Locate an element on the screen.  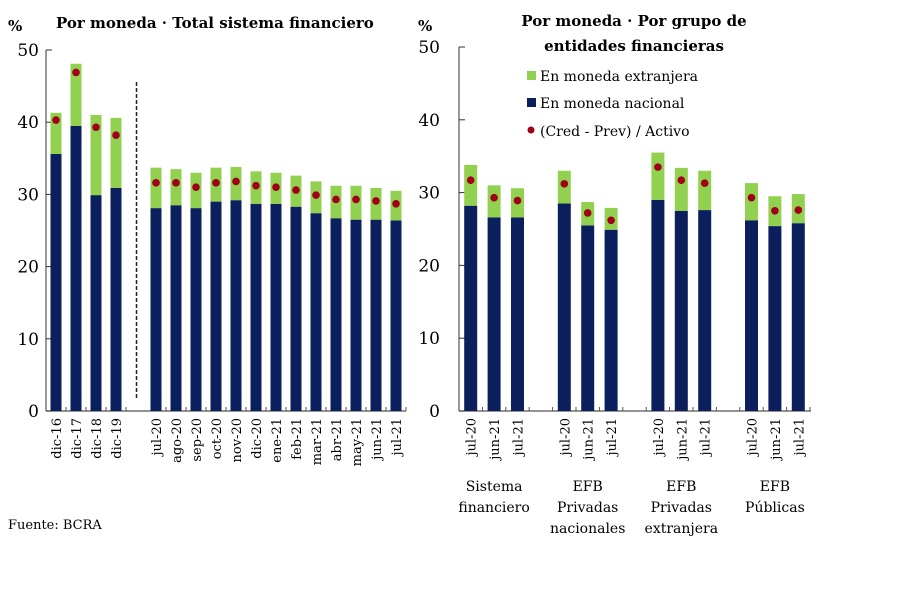
left-x-tick-label: dic-16 is located at coordinates (57, 438).